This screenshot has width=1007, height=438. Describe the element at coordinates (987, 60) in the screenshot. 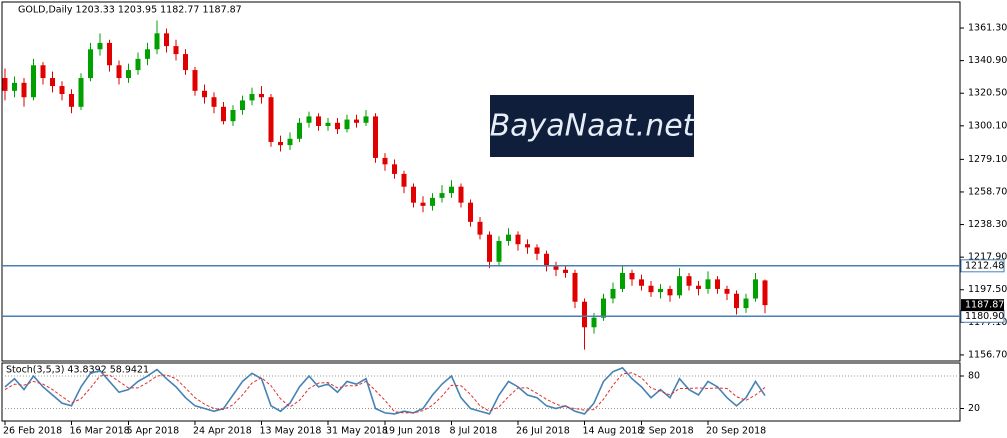

I see `y-tick-label: 1340.90` at that location.